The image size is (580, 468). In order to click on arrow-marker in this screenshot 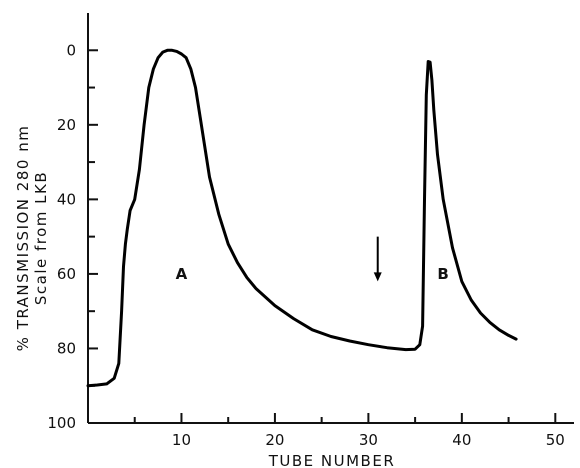, I will do `click(377, 259)`.